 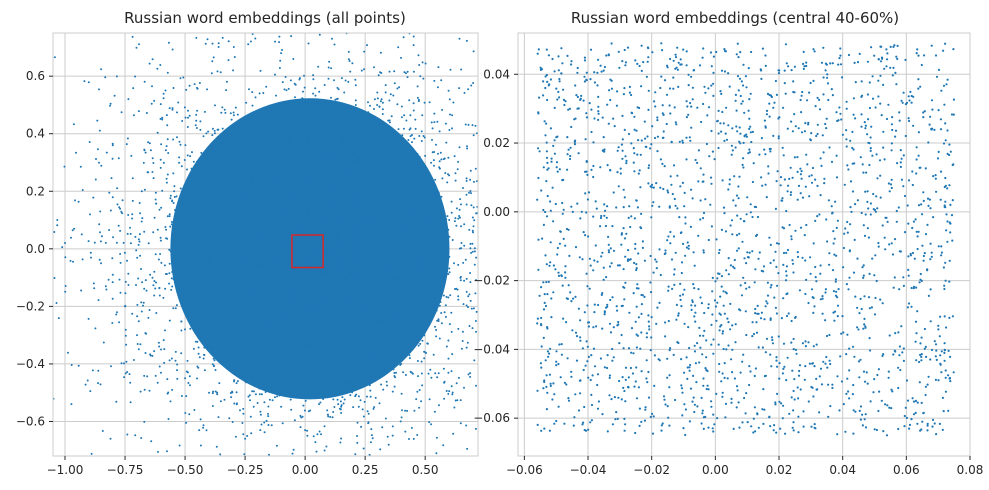 I want to click on y-tick-label: 0.0, so click(x=35, y=249).